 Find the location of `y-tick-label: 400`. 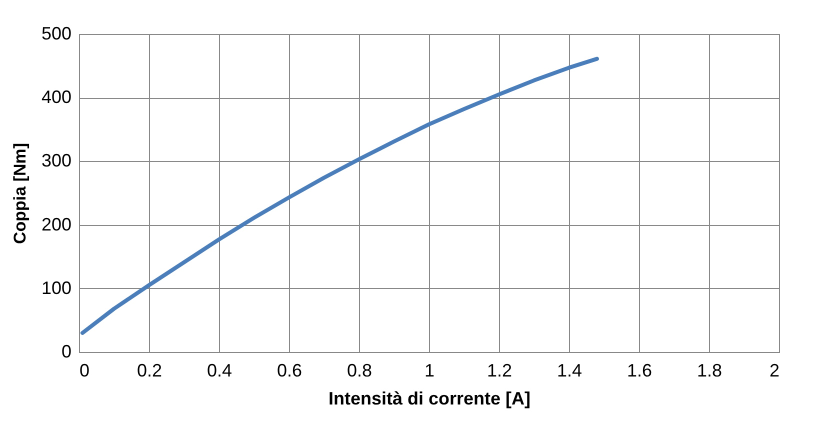

y-tick-label: 400 is located at coordinates (56, 97).